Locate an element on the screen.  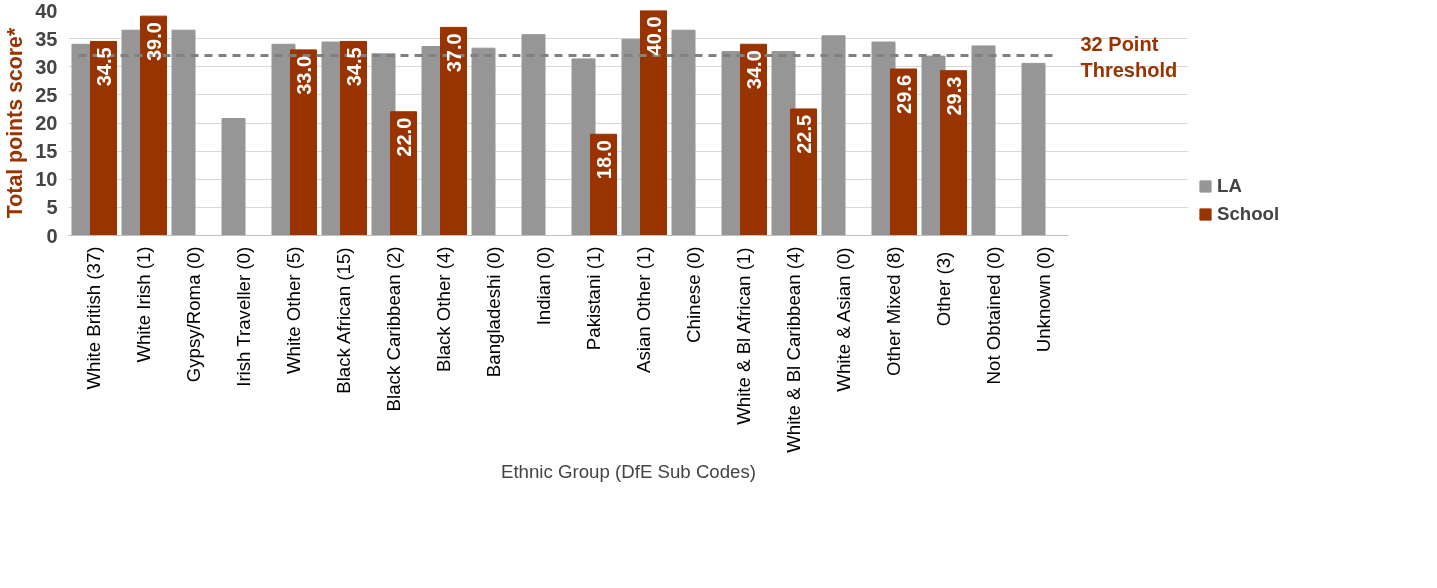
y-tick-label: 5 is located at coordinates (52, 207).